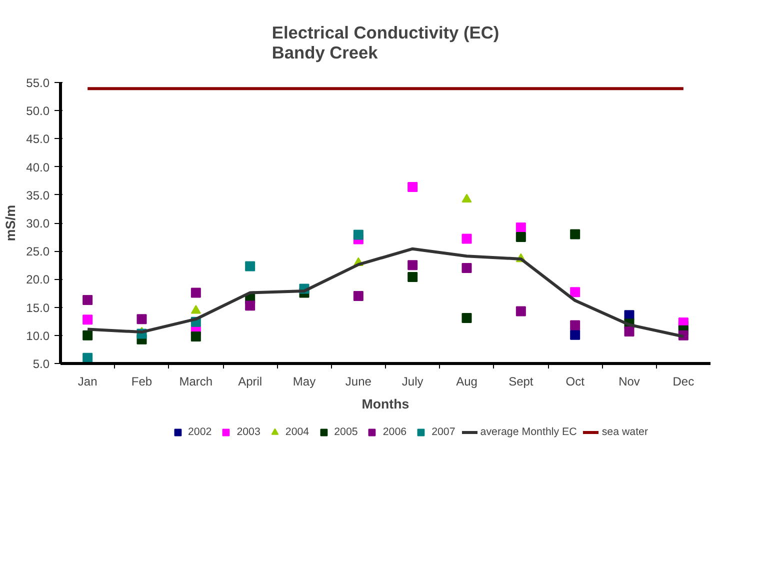 The image size is (761, 561). What do you see at coordinates (386, 42) in the screenshot?
I see `chart-title: Electrical Conductivity (EC) Bandy Creek` at bounding box center [386, 42].